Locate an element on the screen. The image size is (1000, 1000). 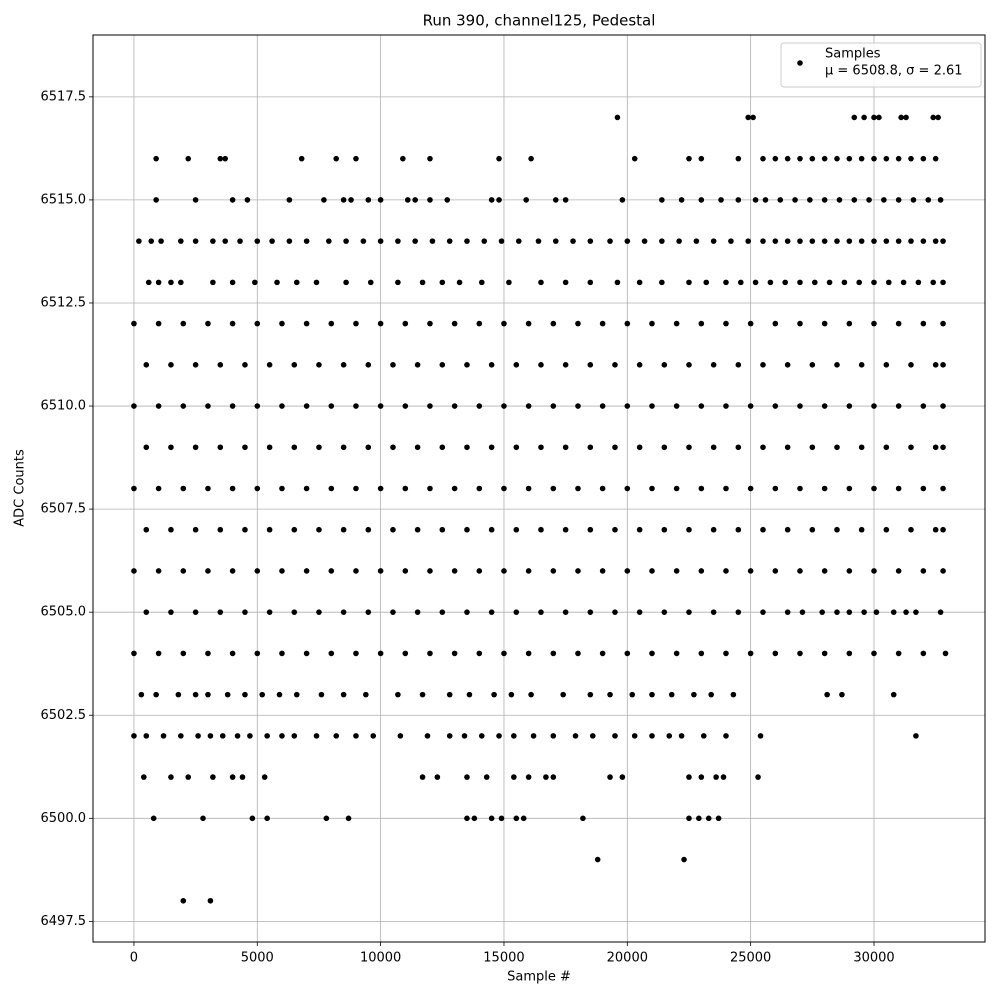
legend-box is located at coordinates (881, 65).